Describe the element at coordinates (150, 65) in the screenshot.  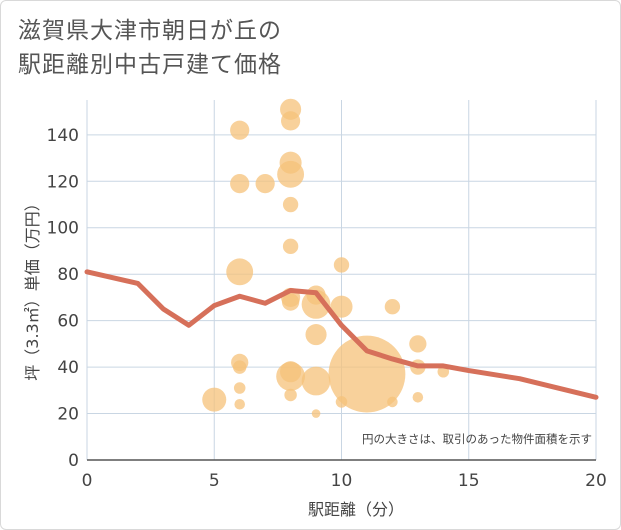
I see `chart-title-line2: 駅距離別中古戸建て価格` at that location.